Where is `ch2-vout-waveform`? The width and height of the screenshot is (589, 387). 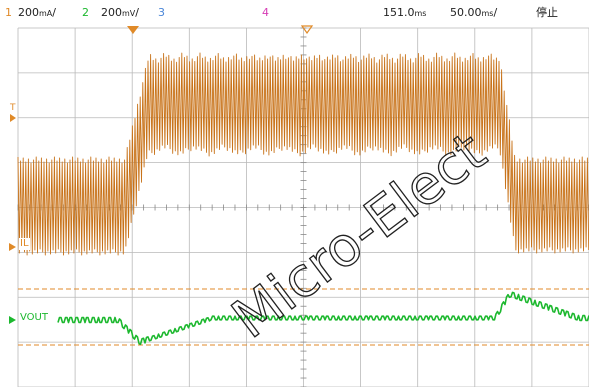
ch2-vout-waveform is located at coordinates (323, 318).